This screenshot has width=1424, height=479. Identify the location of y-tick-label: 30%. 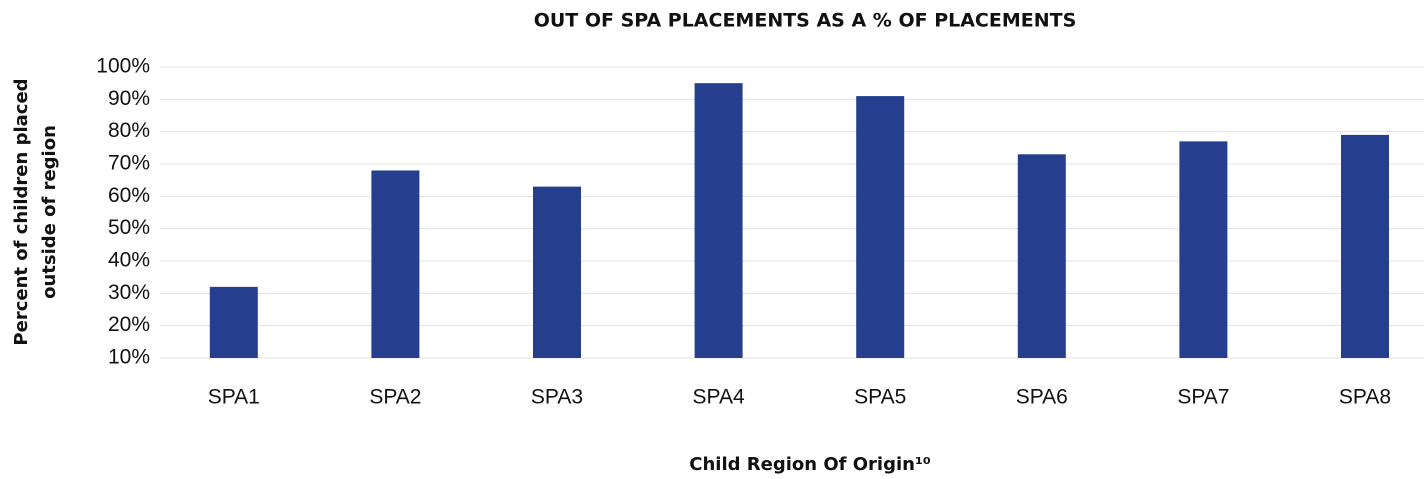
(129, 292).